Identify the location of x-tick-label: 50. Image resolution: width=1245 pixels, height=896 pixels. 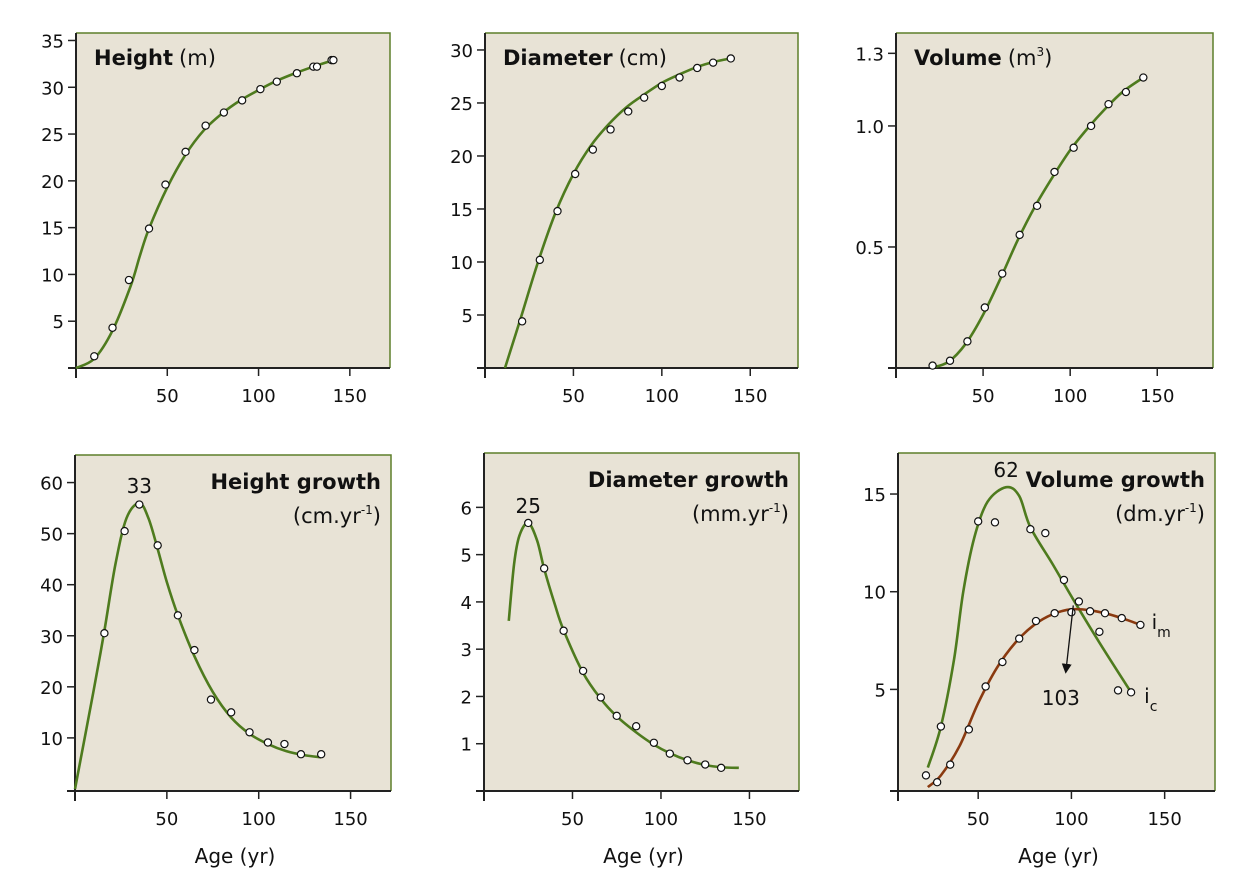
(978, 819).